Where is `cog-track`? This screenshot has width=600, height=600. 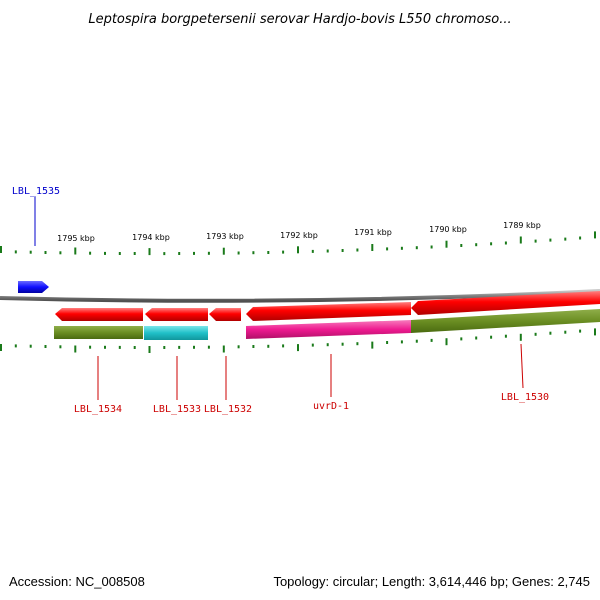 cog-track is located at coordinates (327, 324).